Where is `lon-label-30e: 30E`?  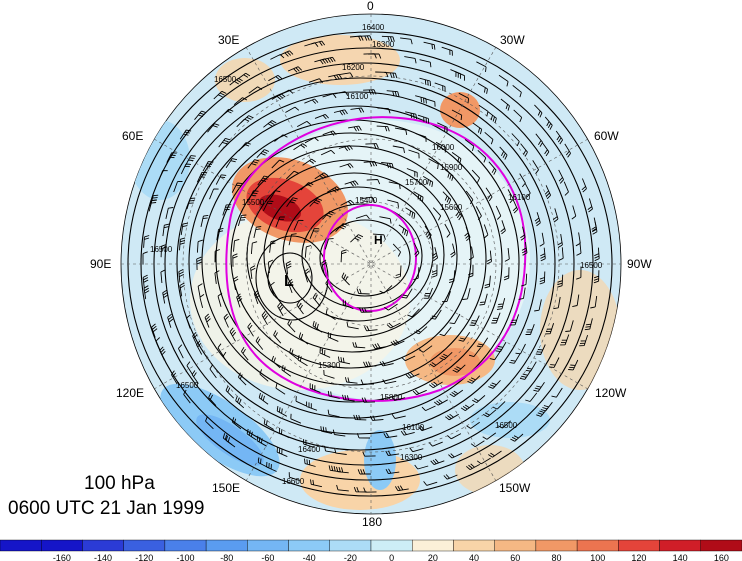
lon-label-30e: 30E is located at coordinates (228, 40).